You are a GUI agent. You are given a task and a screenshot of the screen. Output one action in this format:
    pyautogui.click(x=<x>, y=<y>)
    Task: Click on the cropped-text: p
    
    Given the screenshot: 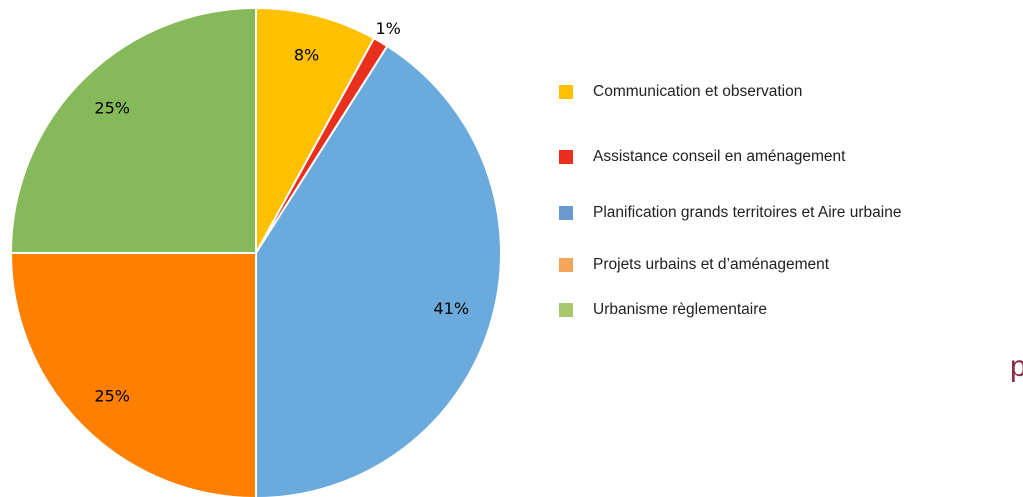 What is the action you would take?
    pyautogui.click(x=1016, y=366)
    